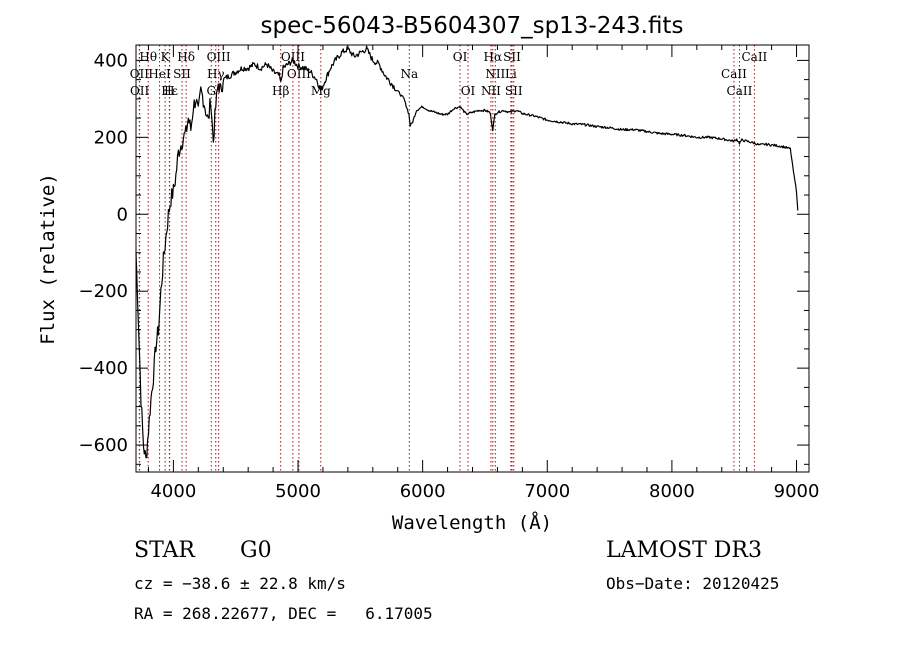 This screenshot has height=649, width=900. Describe the element at coordinates (111, 137) in the screenshot. I see `y-tick-label: 200` at that location.